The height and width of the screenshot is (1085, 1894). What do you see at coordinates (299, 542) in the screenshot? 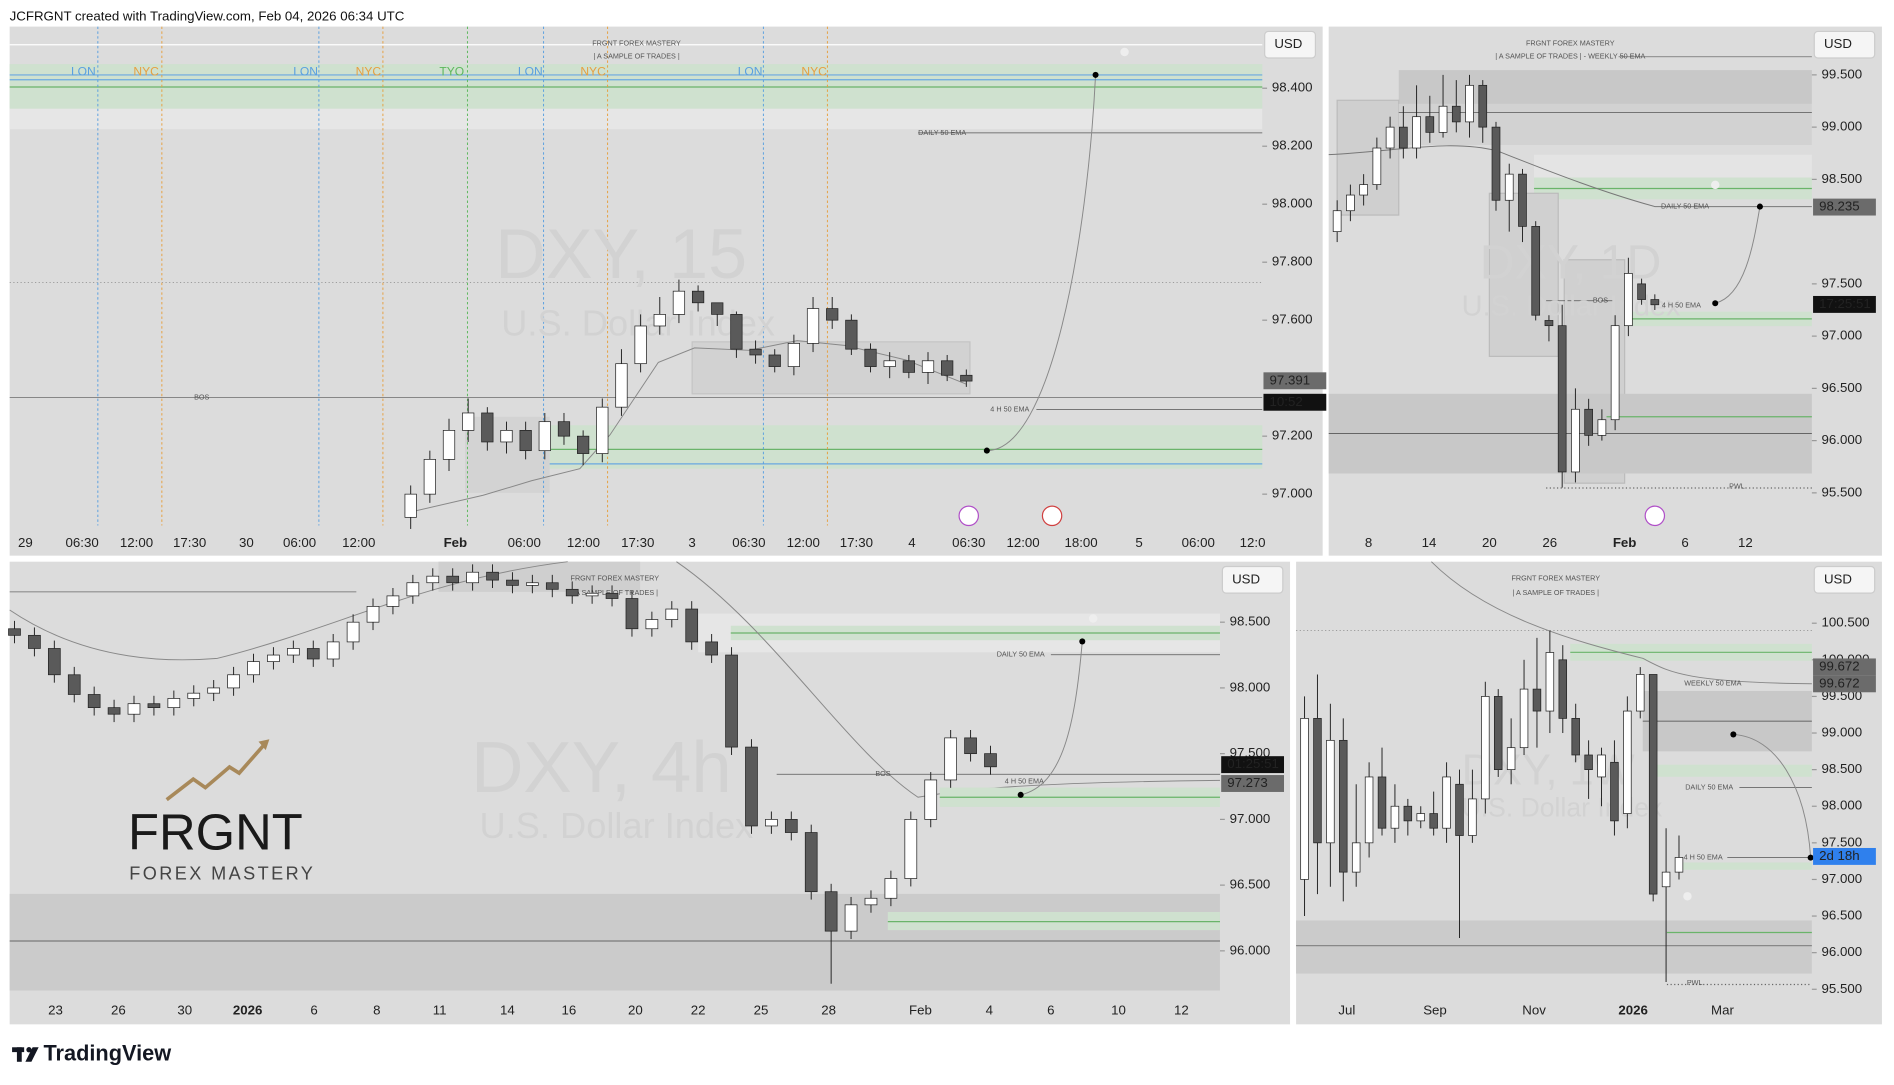
I see `x-tick-label: 06:00` at bounding box center [299, 542].